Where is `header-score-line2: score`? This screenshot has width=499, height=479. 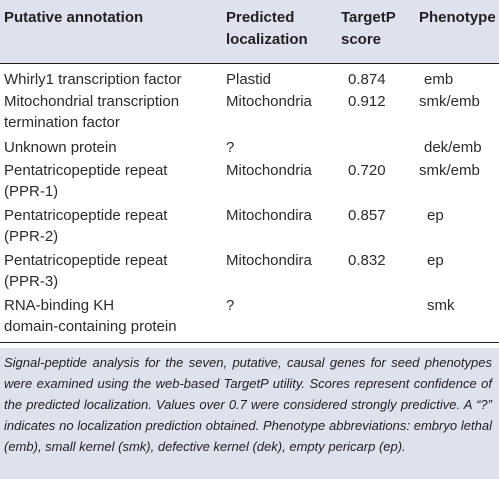
header-score-line2: score is located at coordinates (361, 39).